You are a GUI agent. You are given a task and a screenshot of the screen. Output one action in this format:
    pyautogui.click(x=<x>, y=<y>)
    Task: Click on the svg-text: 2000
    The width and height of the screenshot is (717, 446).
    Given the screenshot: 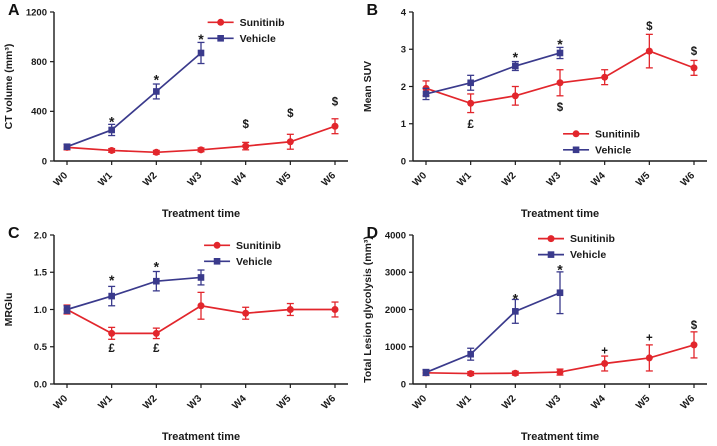 What is the action you would take?
    pyautogui.click(x=394, y=310)
    